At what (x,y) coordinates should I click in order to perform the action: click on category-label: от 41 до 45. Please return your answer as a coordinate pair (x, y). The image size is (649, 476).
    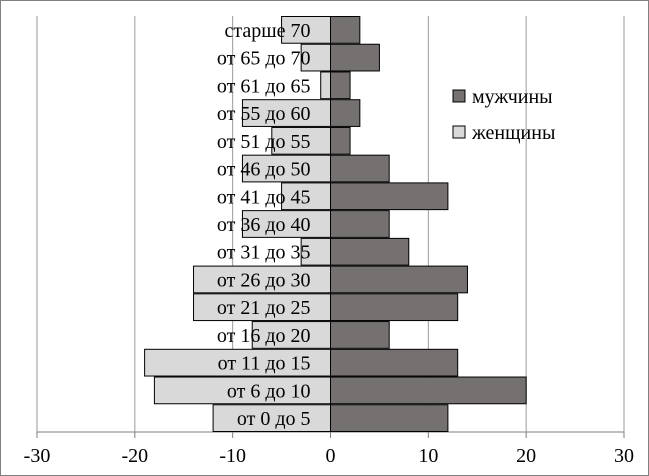
    Looking at the image, I should click on (264, 197).